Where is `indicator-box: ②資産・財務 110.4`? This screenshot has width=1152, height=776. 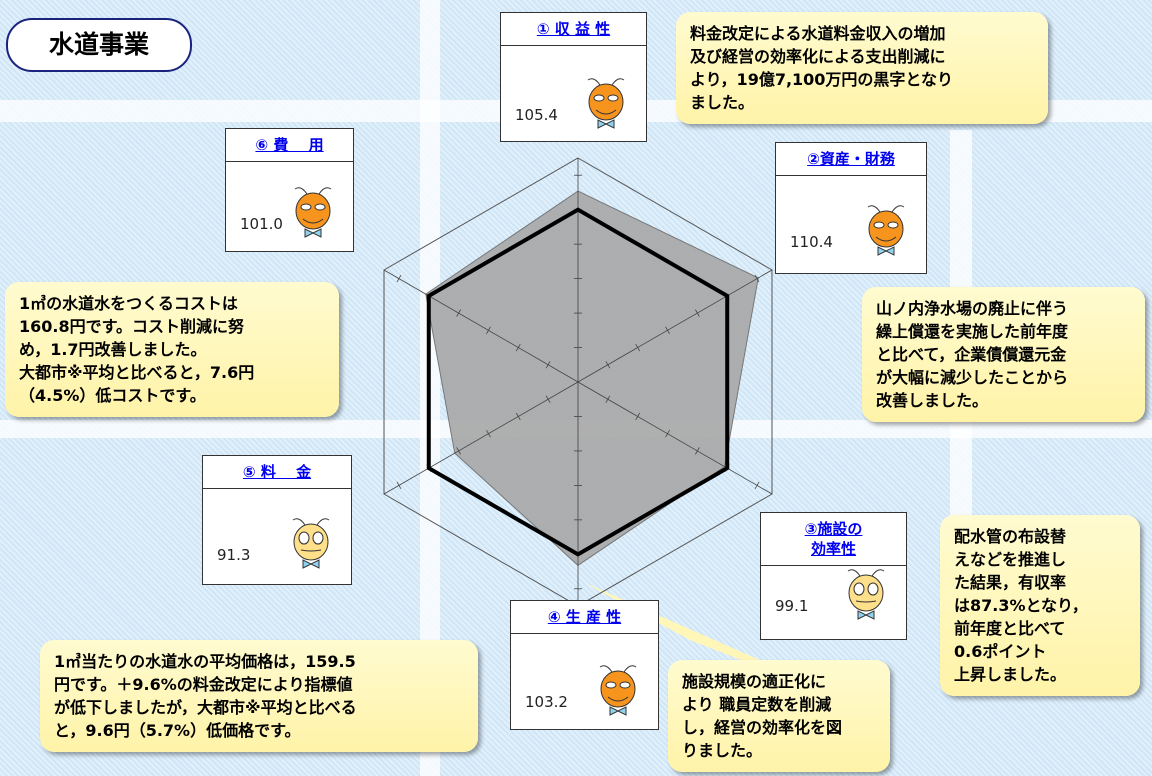
indicator-box: ②資産・財務 110.4 is located at coordinates (851, 208).